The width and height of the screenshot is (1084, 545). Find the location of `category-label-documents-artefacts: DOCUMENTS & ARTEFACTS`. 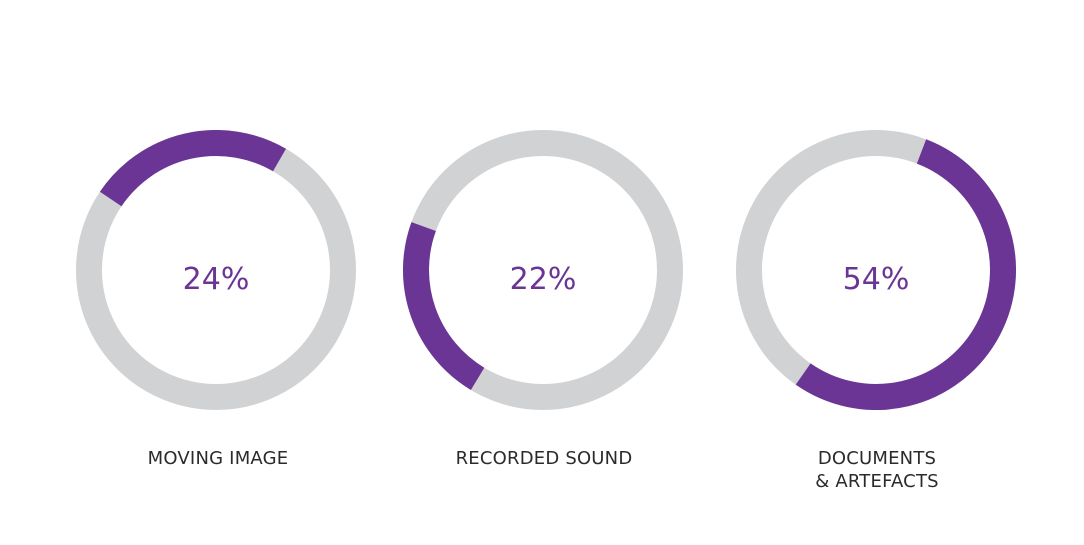

category-label-documents-artefacts: DOCUMENTS & ARTEFACTS is located at coordinates (877, 470).